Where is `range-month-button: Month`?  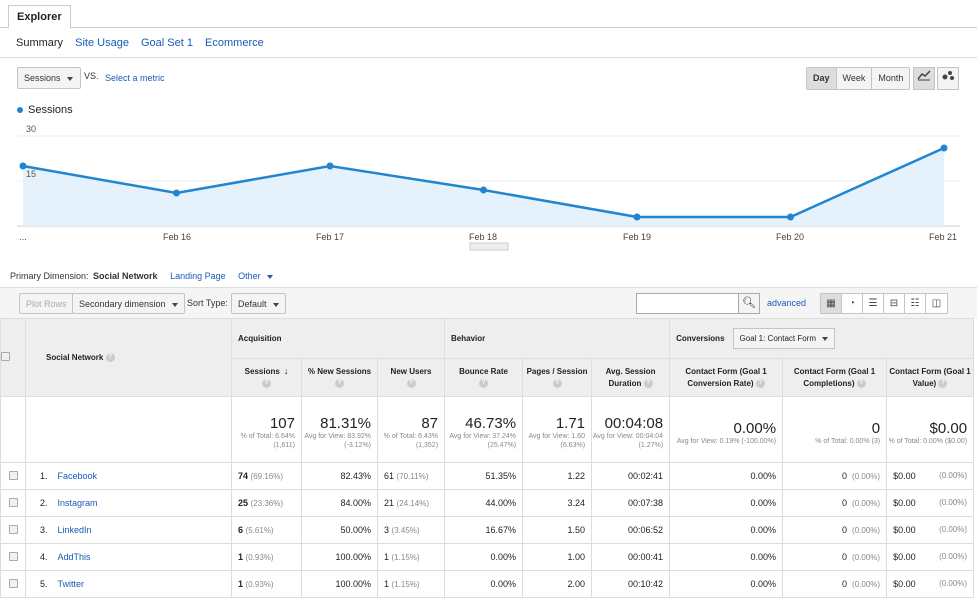
range-month-button: Month is located at coordinates (891, 78).